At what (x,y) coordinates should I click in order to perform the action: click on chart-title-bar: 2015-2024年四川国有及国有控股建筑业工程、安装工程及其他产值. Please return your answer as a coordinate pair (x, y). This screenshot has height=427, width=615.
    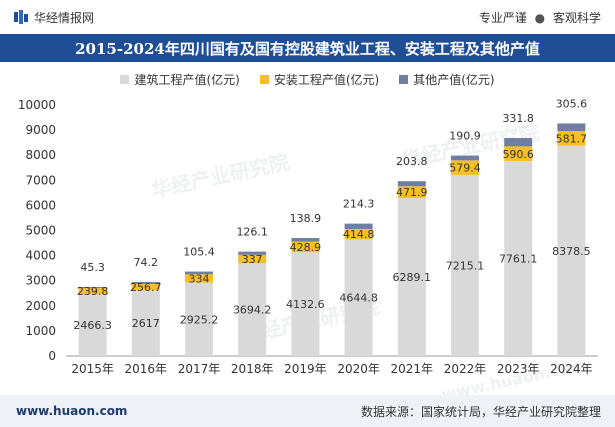
    Looking at the image, I should click on (307, 48).